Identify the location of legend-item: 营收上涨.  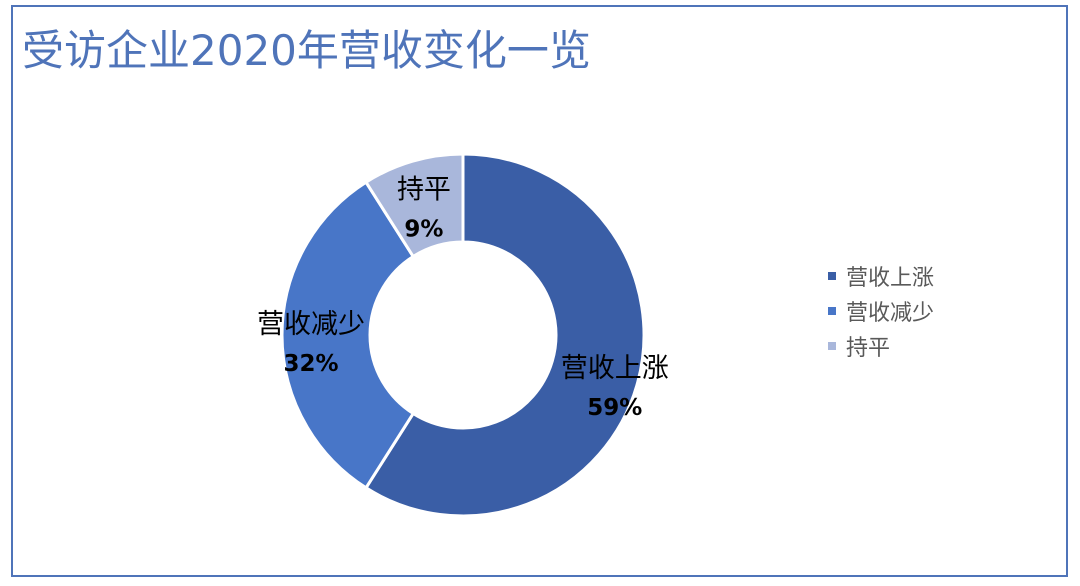
(881, 275).